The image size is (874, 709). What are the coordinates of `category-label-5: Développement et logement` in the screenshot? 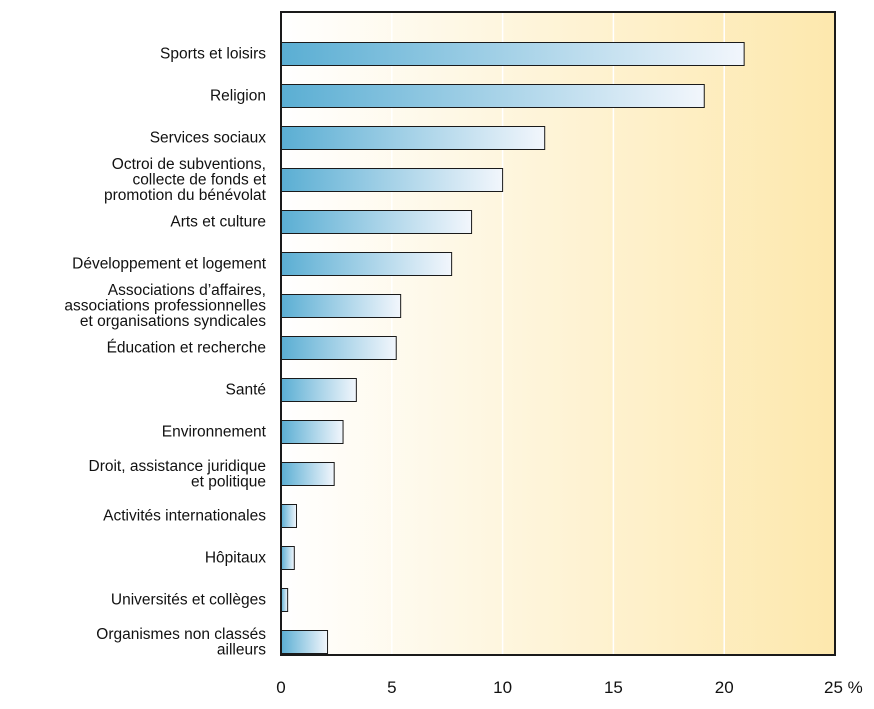 It's located at (169, 264).